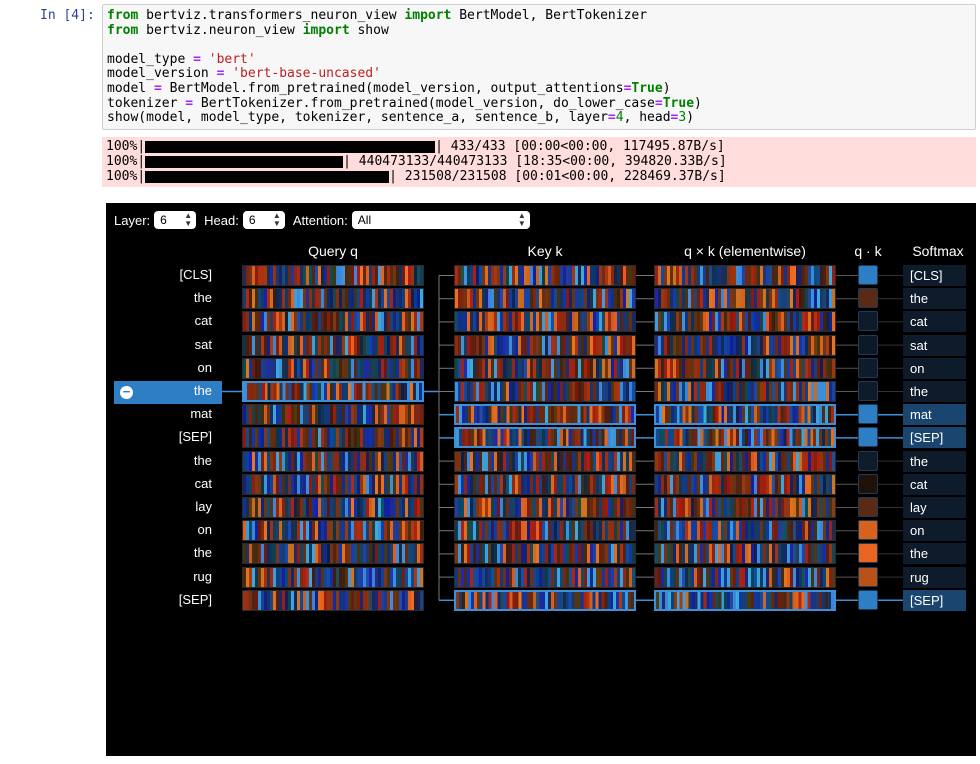 This screenshot has width=980, height=764. I want to click on query-token-label: [CLS], so click(195, 274).